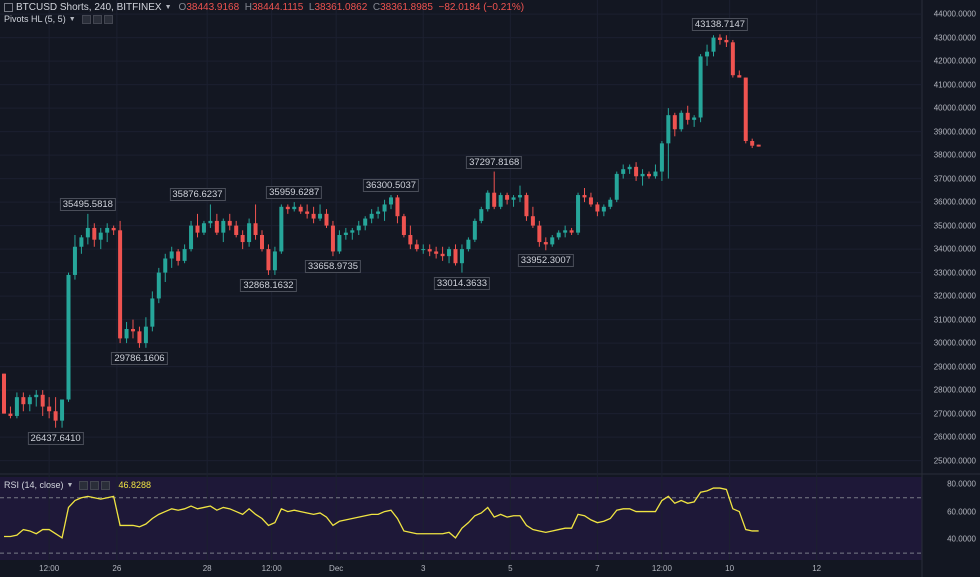  What do you see at coordinates (954, 437) in the screenshot?
I see `price-tick-label: 26000.0000` at bounding box center [954, 437].